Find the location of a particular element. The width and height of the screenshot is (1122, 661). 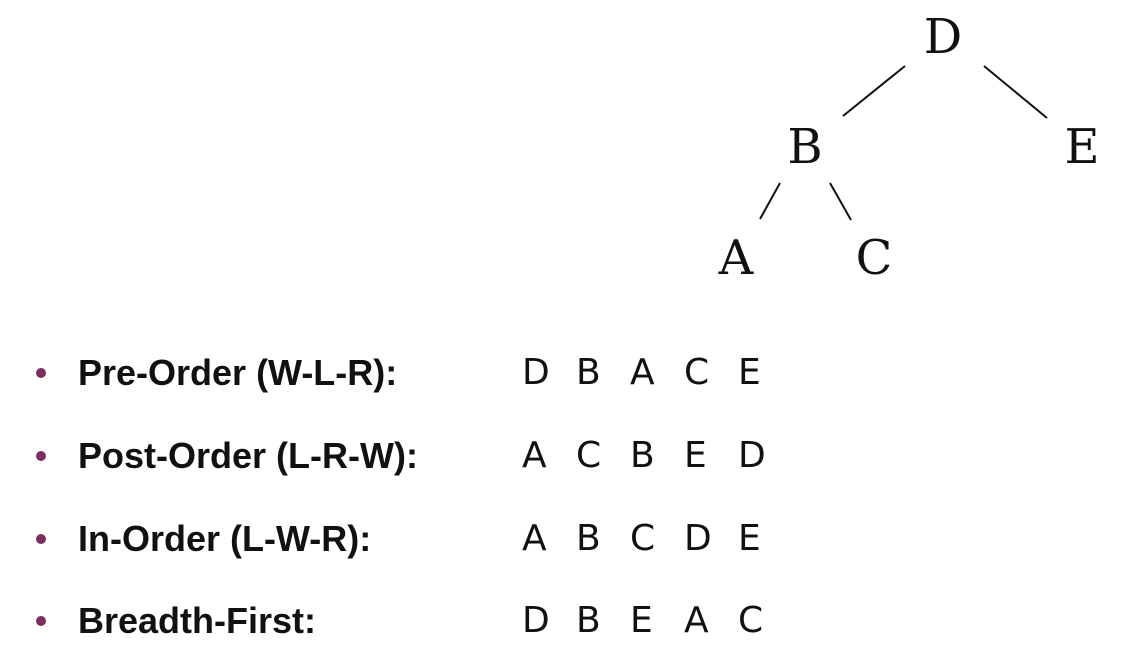

tree-node-a: A is located at coordinates (736, 258).